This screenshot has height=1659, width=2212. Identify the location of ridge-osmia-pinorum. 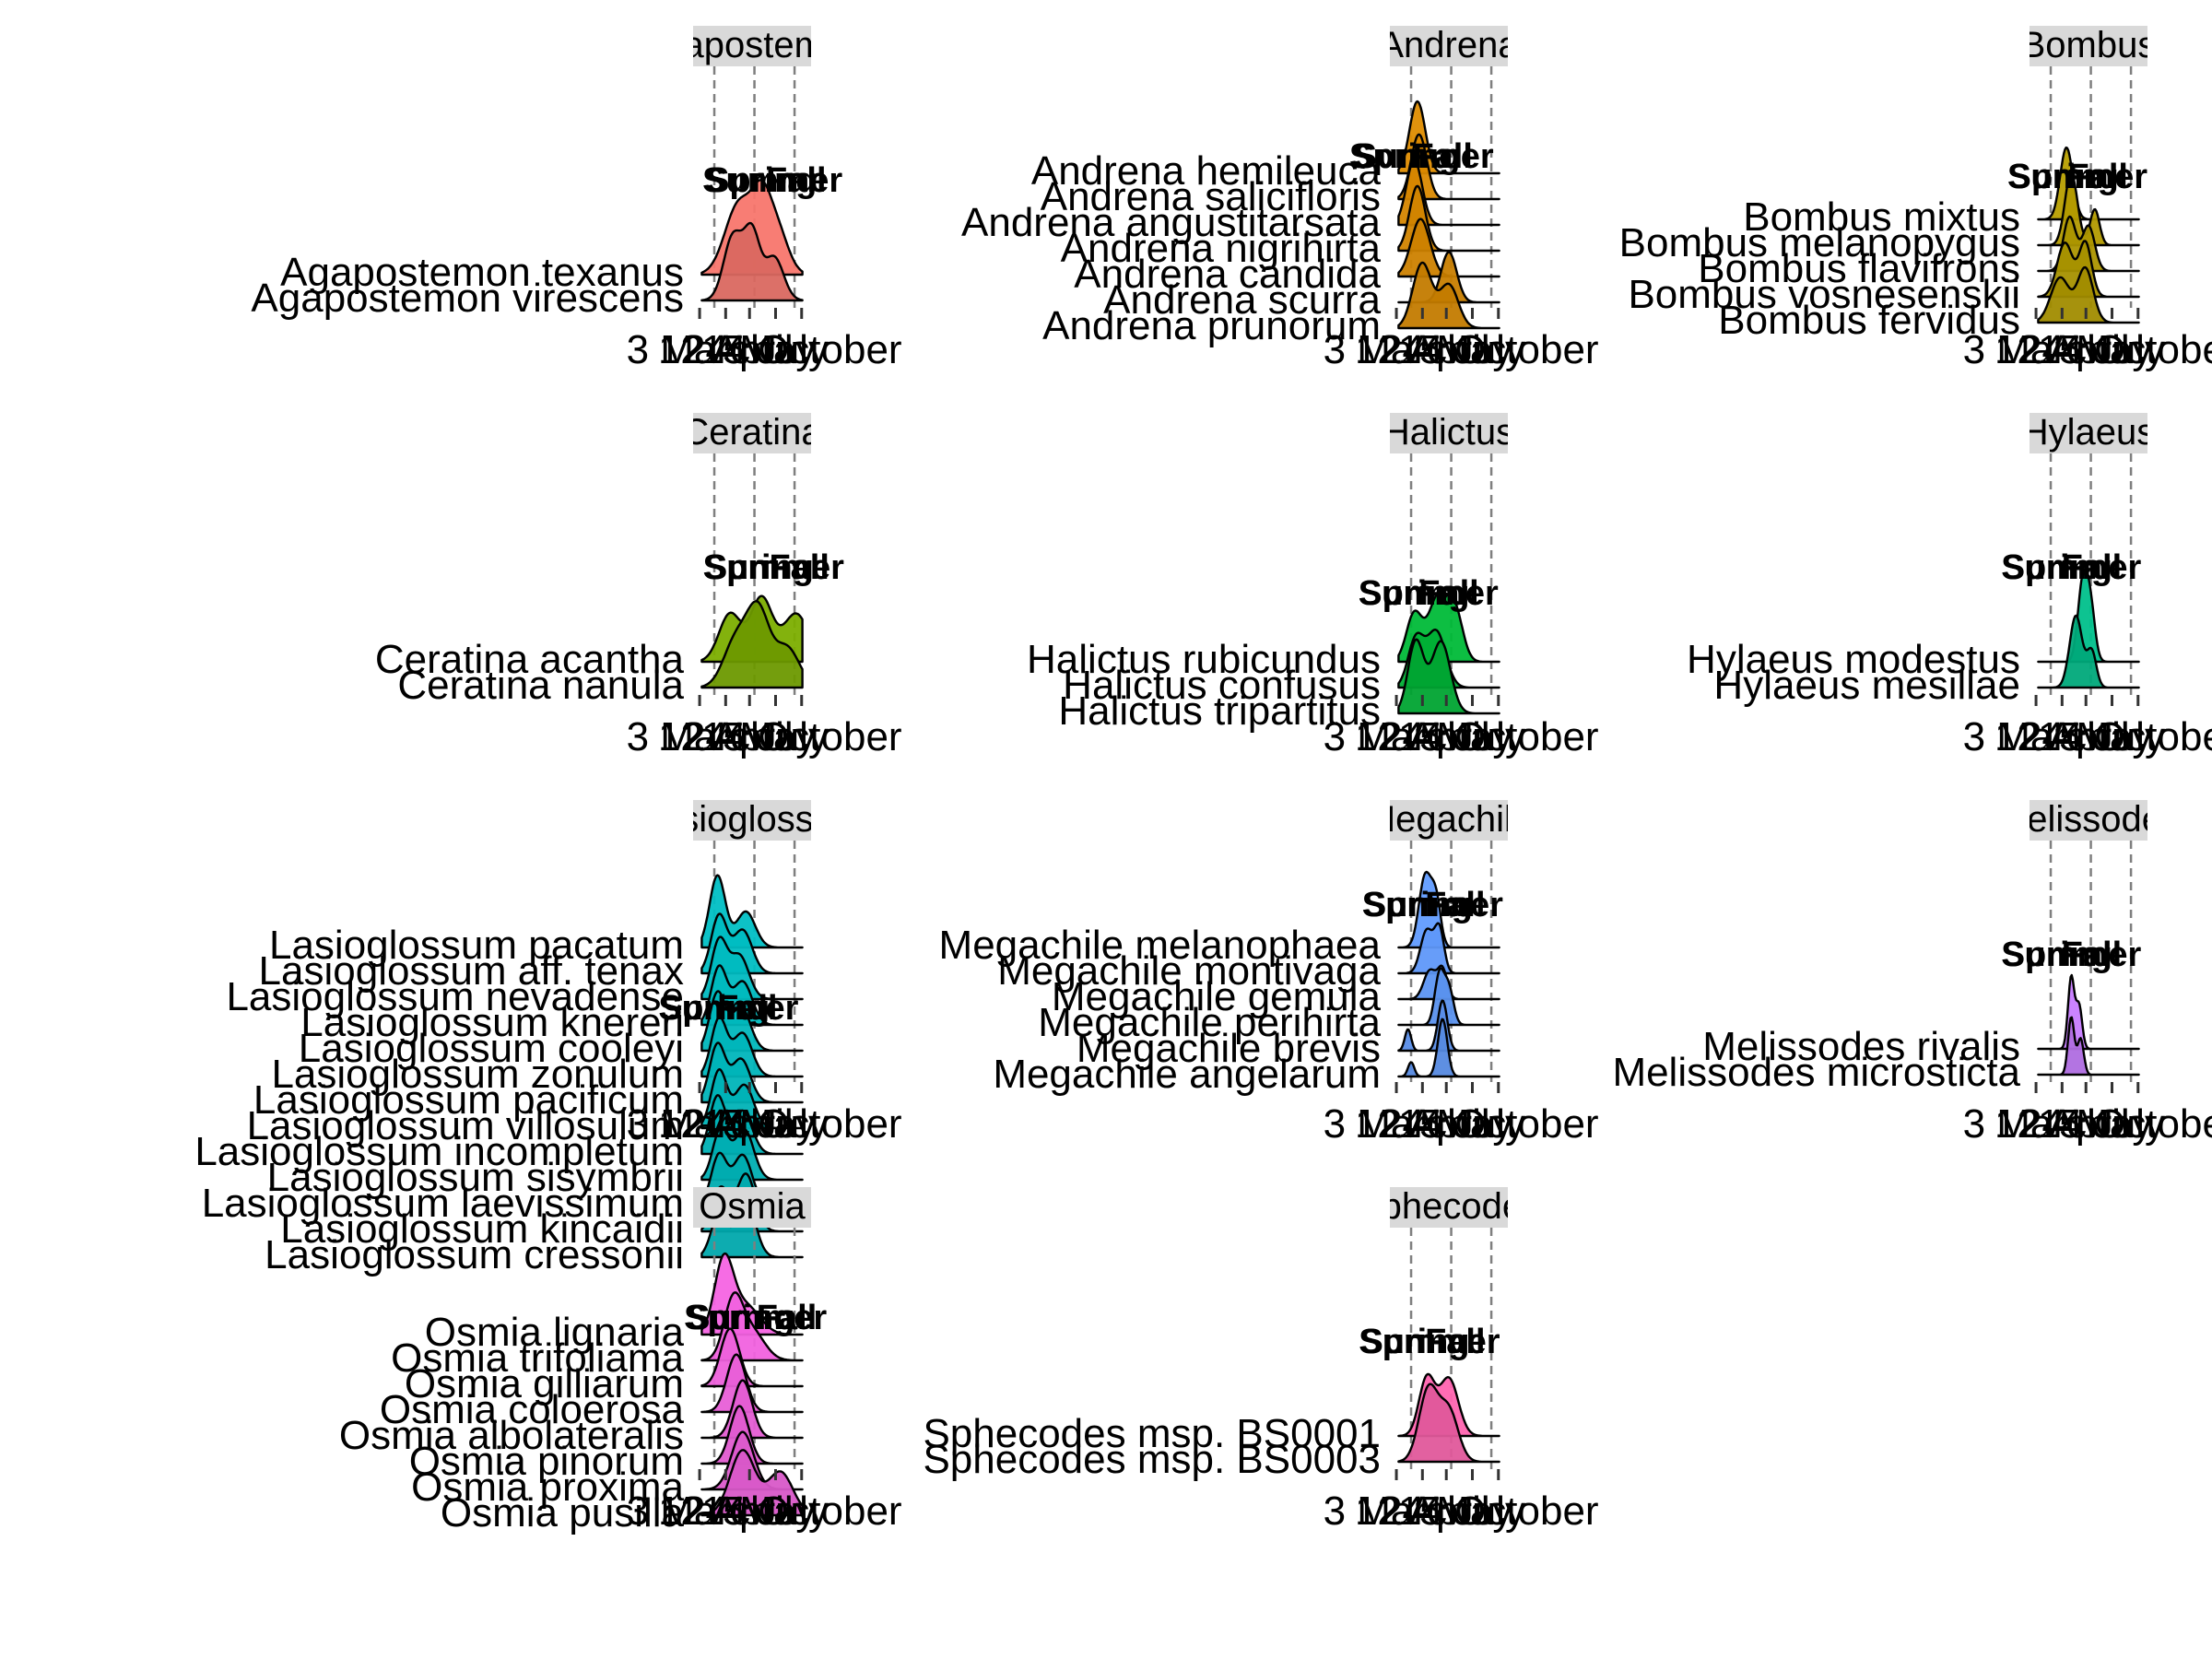
(752, 1435).